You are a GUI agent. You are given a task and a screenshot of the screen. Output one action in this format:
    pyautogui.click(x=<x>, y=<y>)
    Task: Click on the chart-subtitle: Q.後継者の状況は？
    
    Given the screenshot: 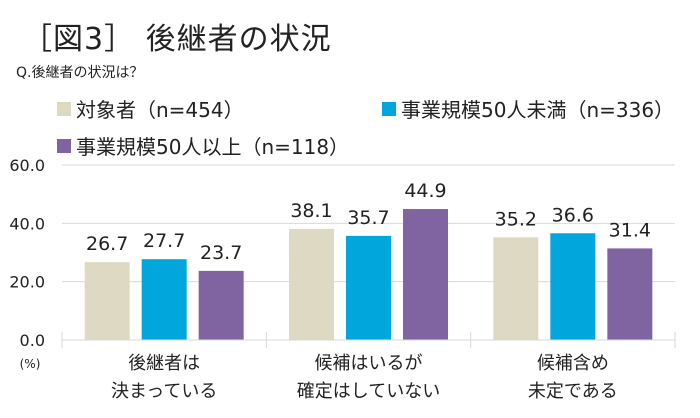 What is the action you would take?
    pyautogui.click(x=80, y=73)
    